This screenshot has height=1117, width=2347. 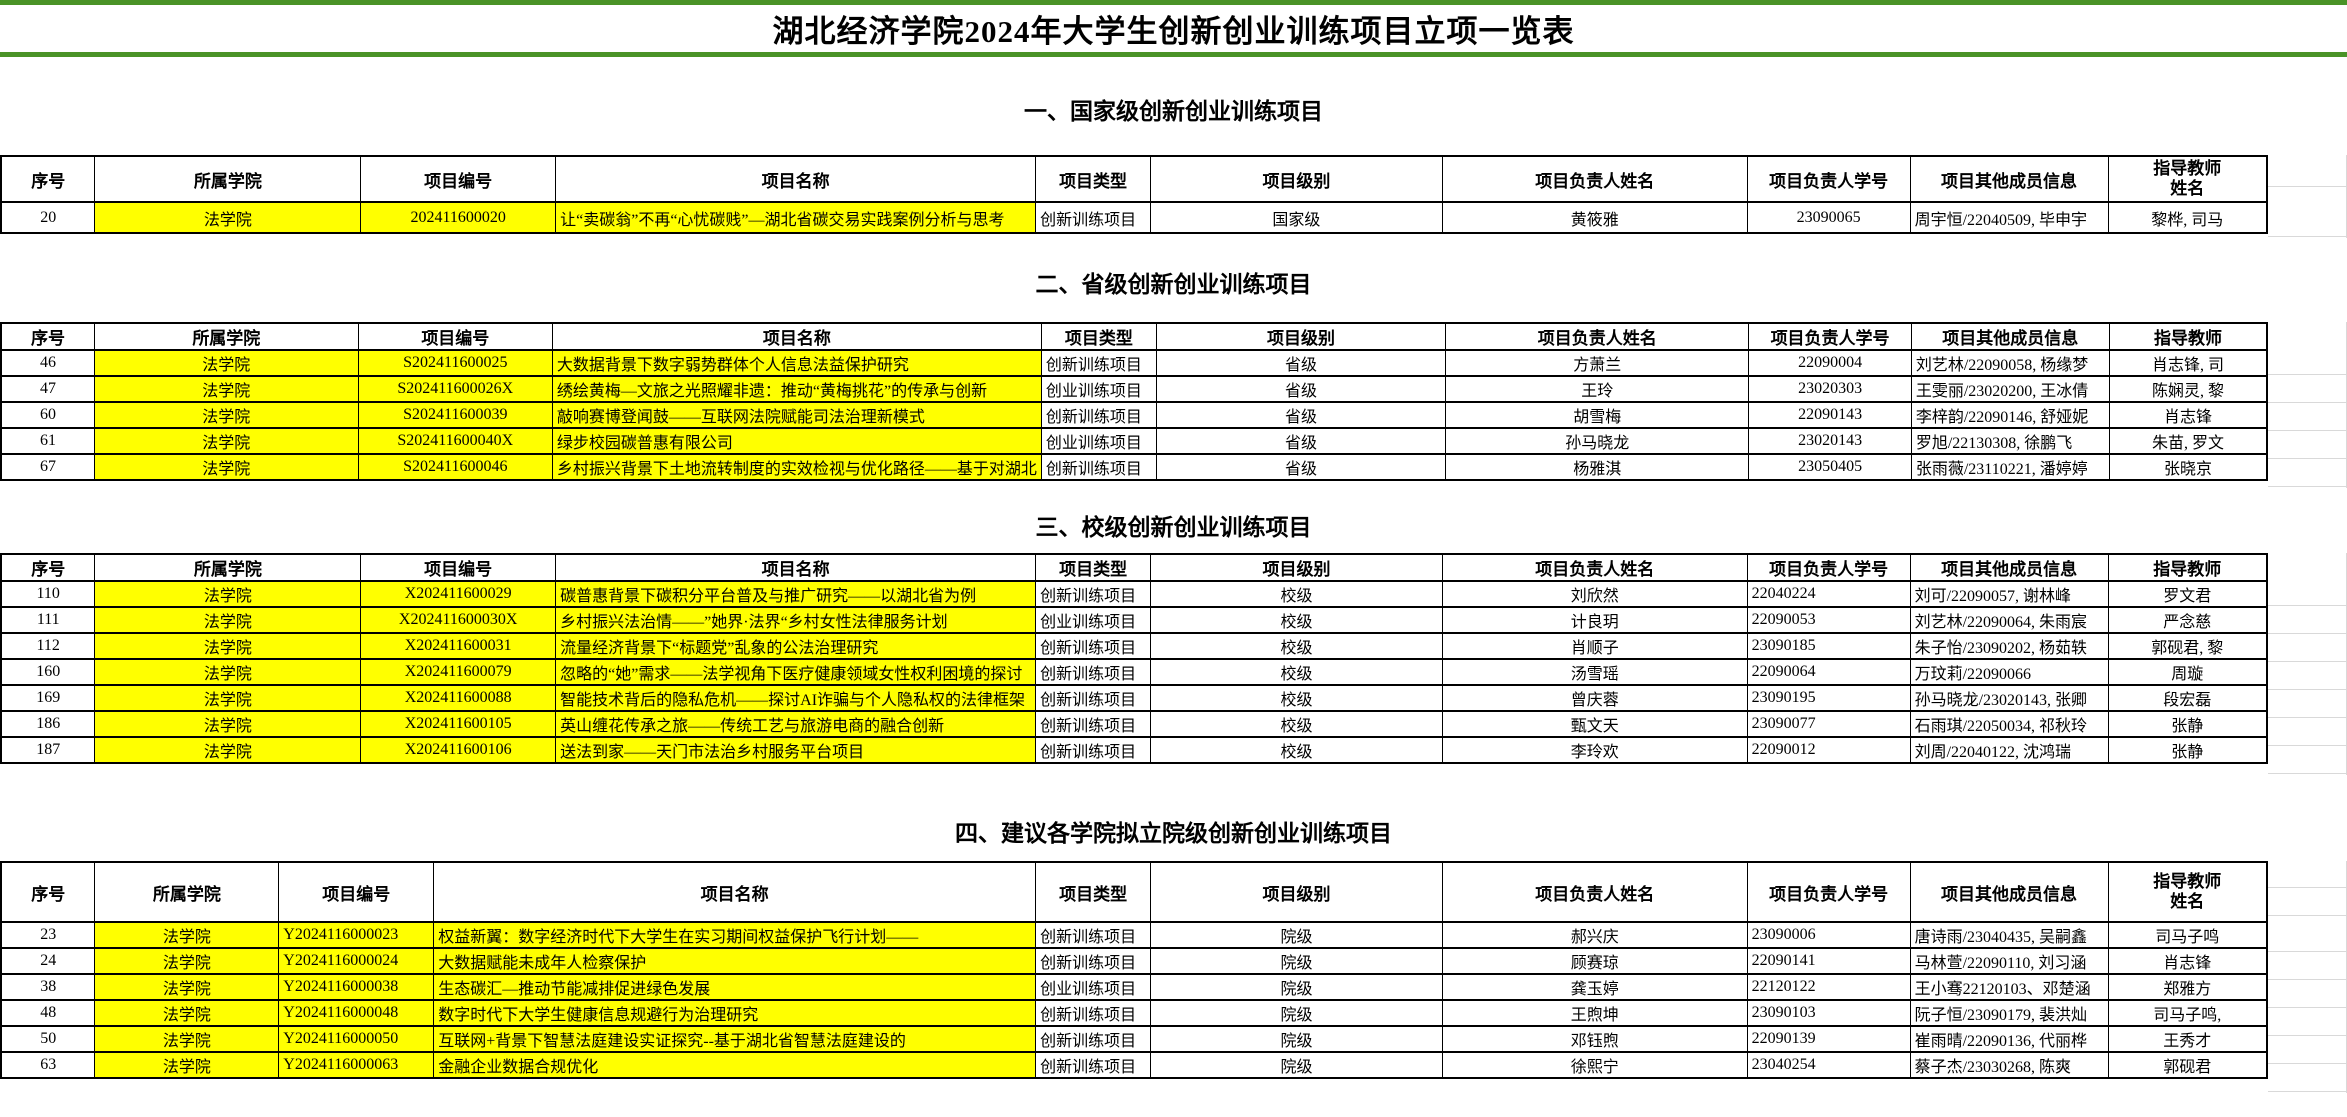 What do you see at coordinates (735, 1039) in the screenshot?
I see `cell-project-name: 互联网+背景下智慧法庭建设实证探究--基于湖北省智慧法庭建设的` at bounding box center [735, 1039].